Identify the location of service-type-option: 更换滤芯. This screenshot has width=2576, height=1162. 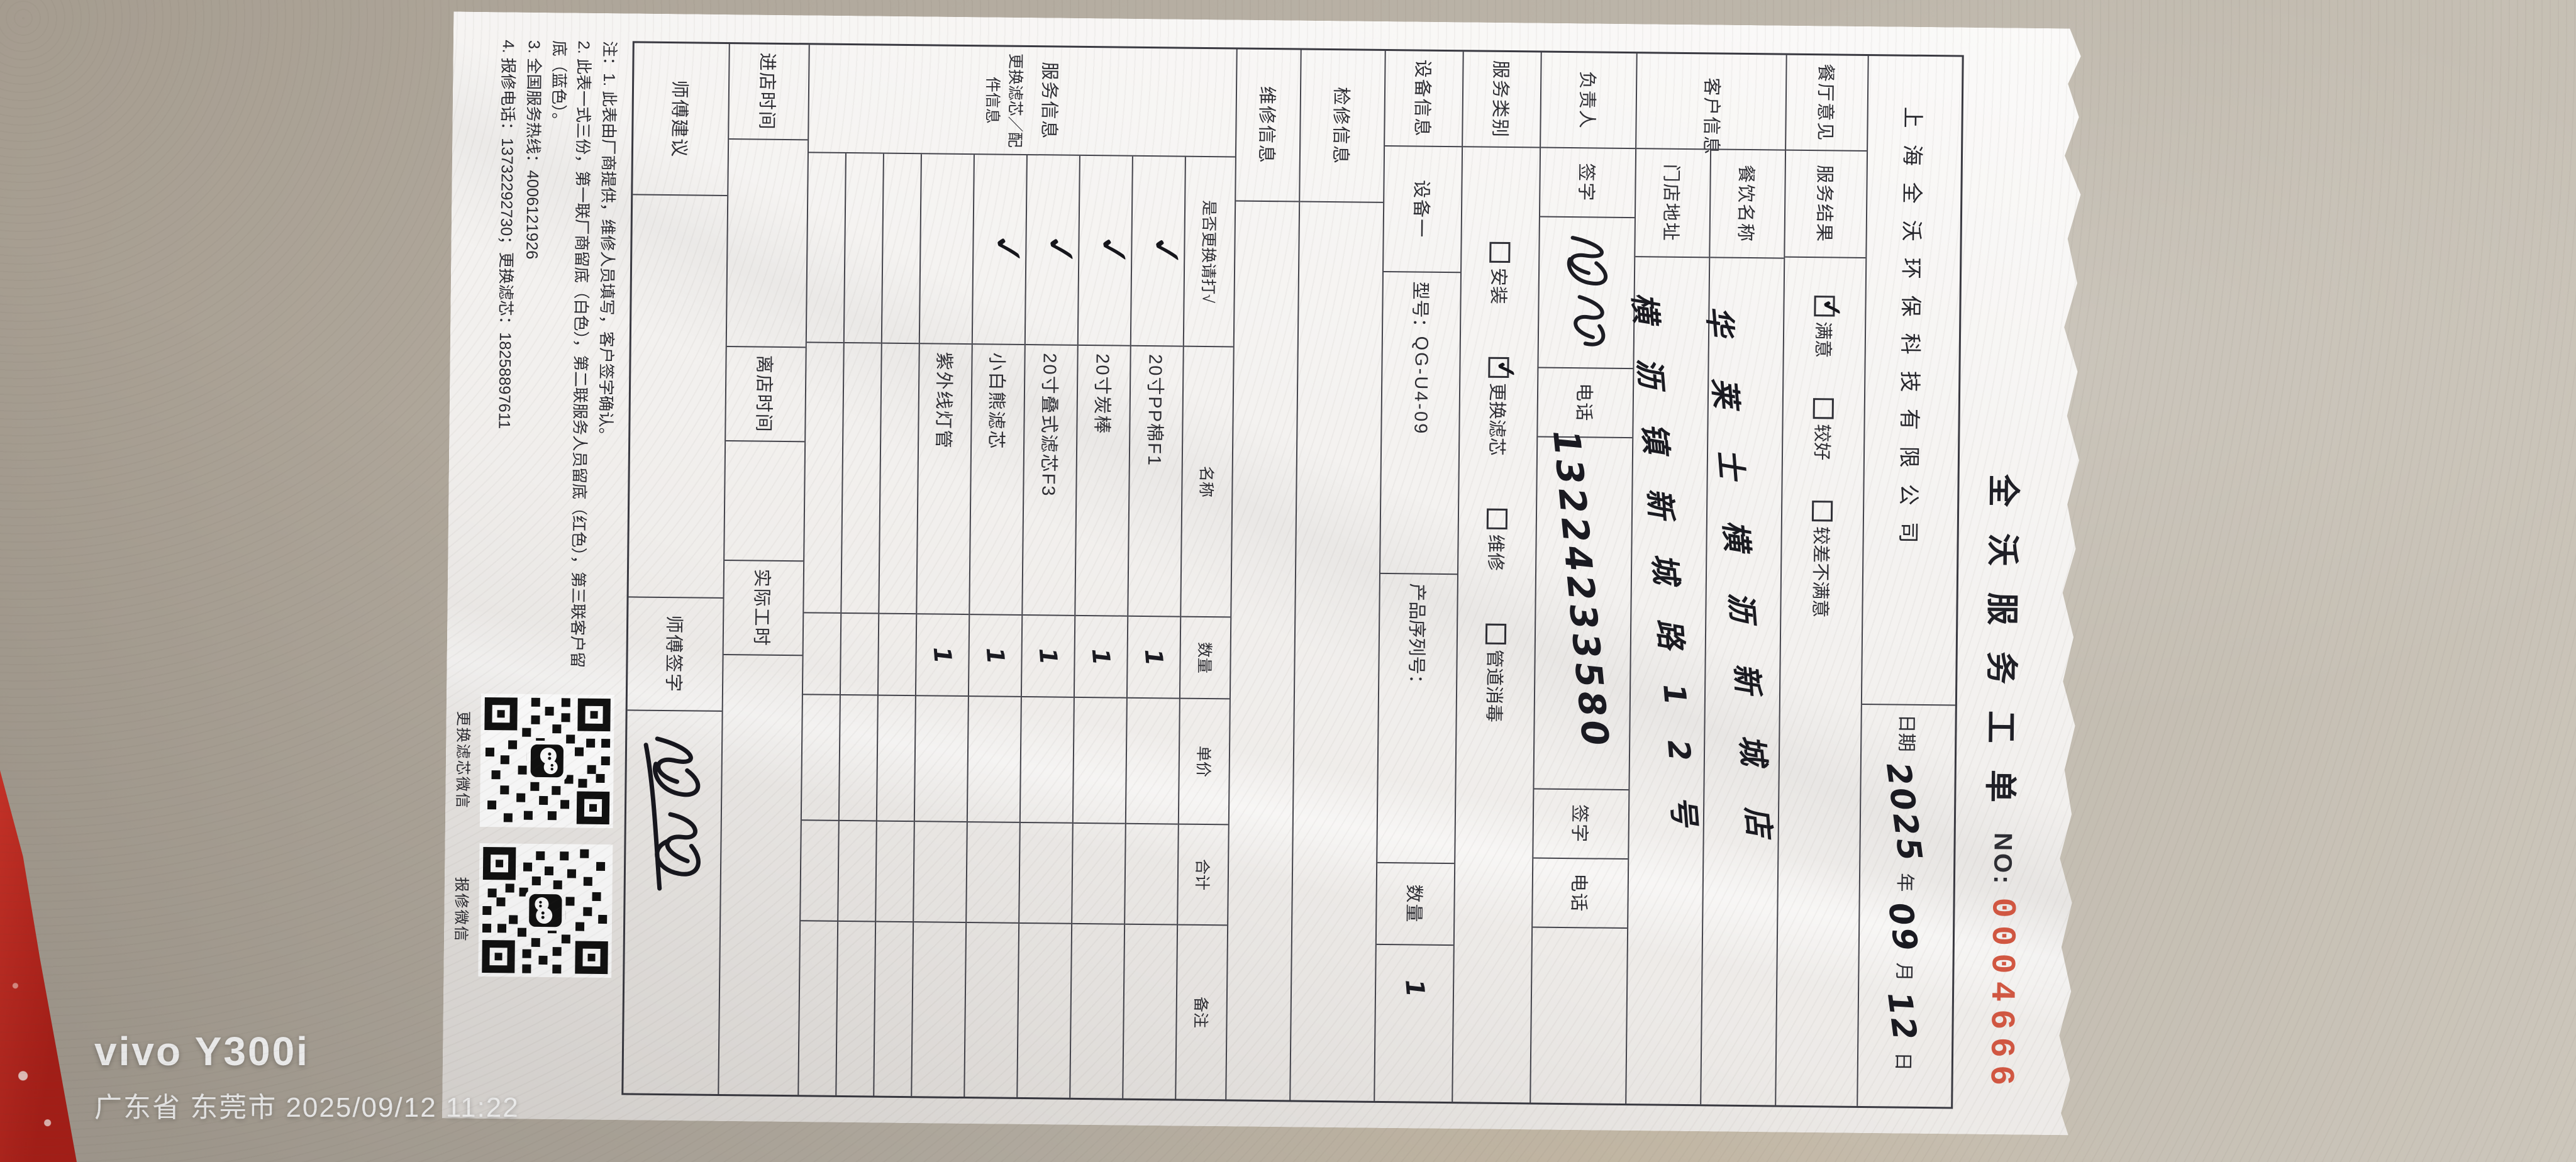
(1499, 406).